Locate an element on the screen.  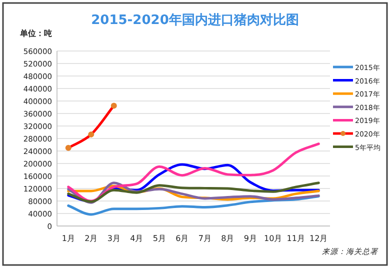
x-tick-label: 4月 is located at coordinates (137, 238).